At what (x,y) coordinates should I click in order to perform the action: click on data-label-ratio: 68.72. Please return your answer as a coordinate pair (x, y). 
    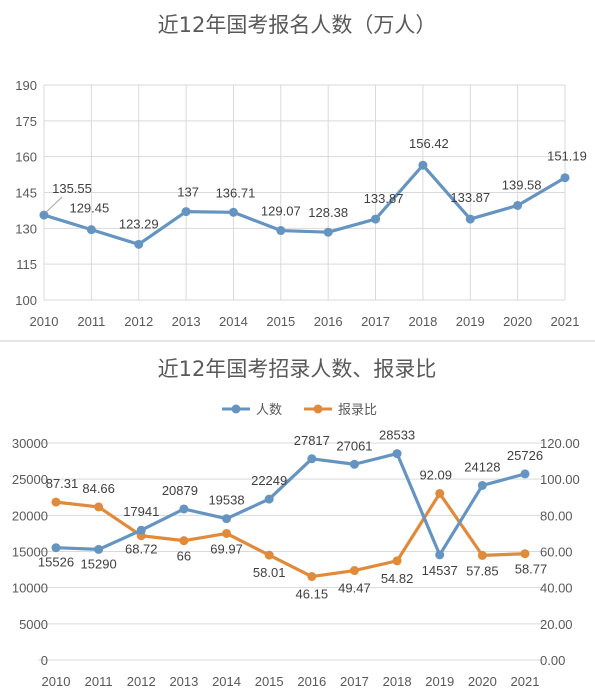
    Looking at the image, I should click on (141, 549).